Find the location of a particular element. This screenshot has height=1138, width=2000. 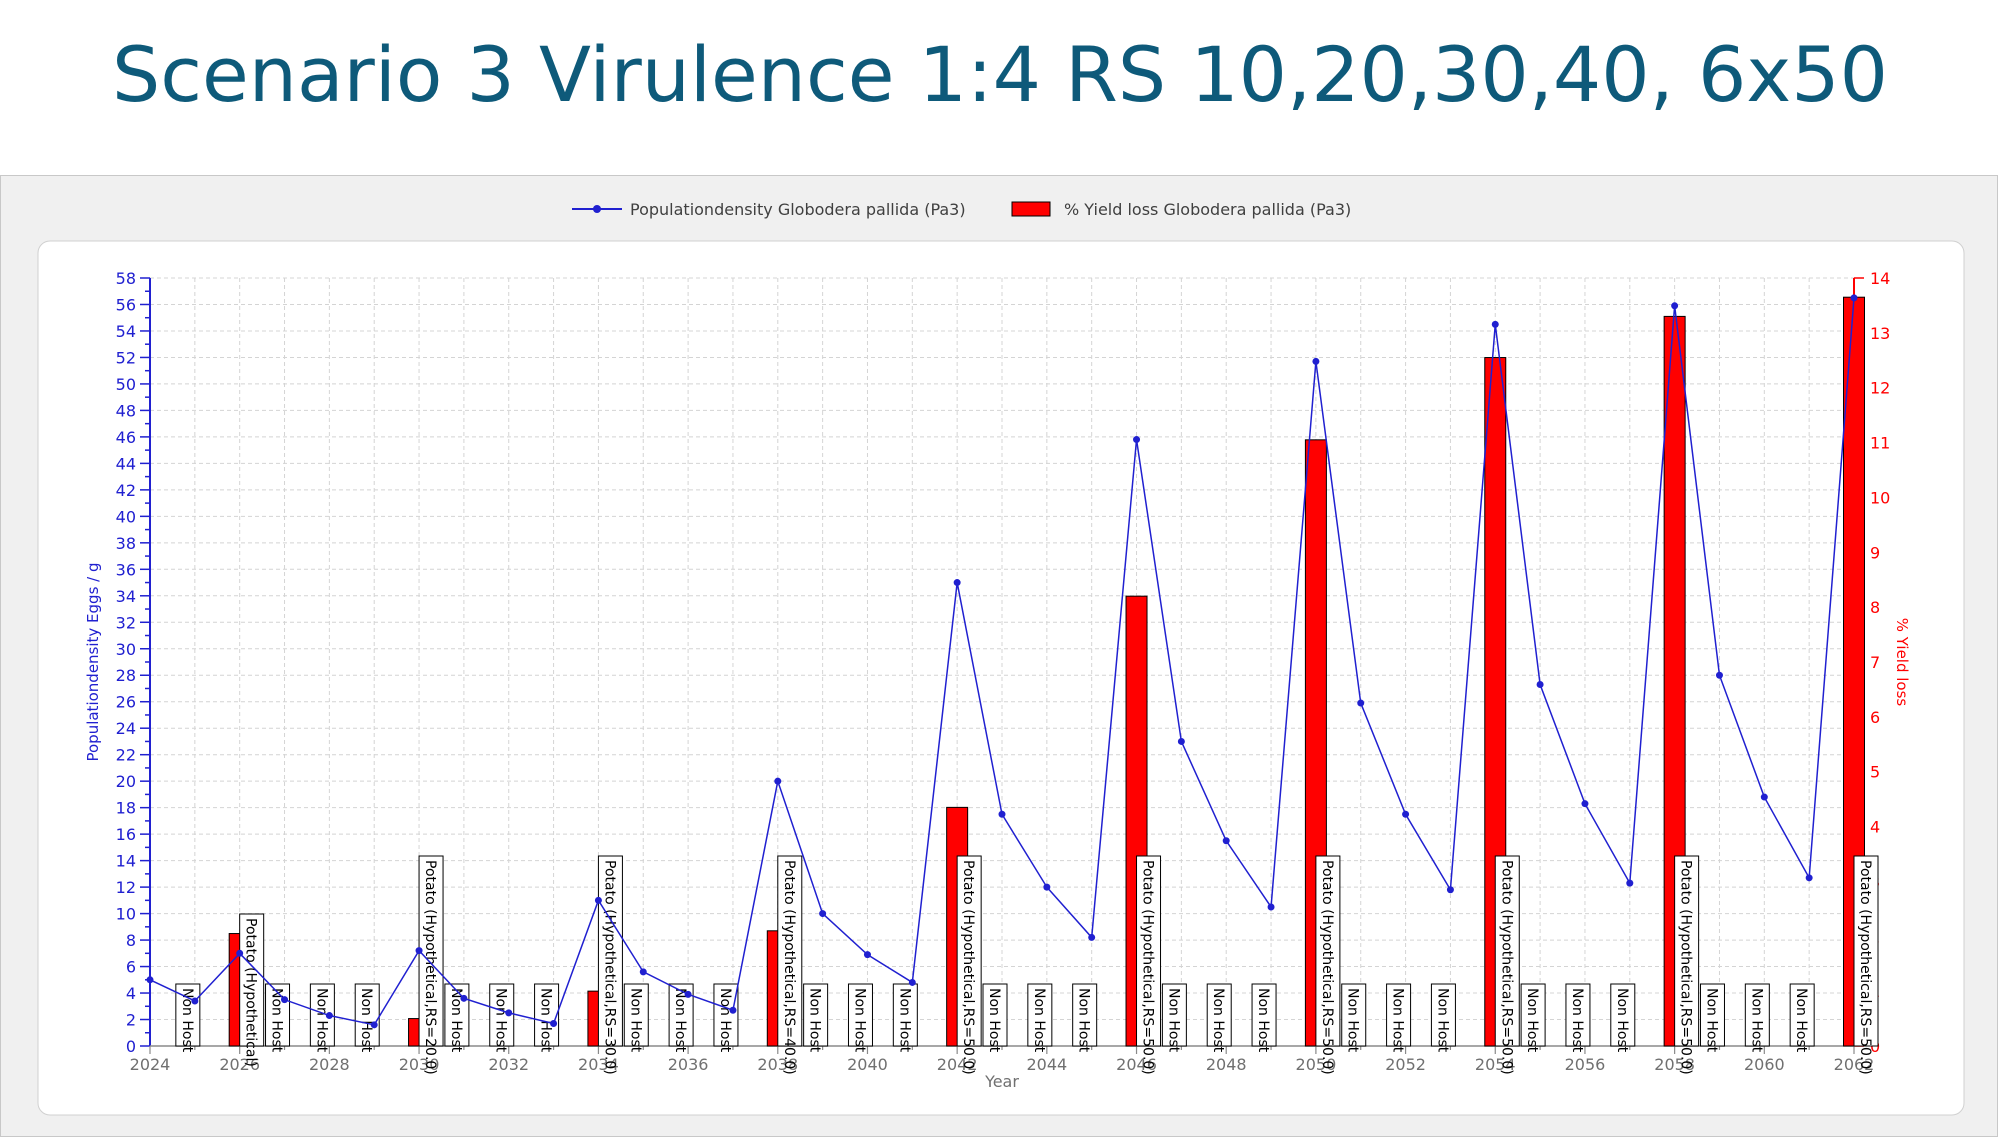

y-left-tick-label: 36 is located at coordinates (126, 569).